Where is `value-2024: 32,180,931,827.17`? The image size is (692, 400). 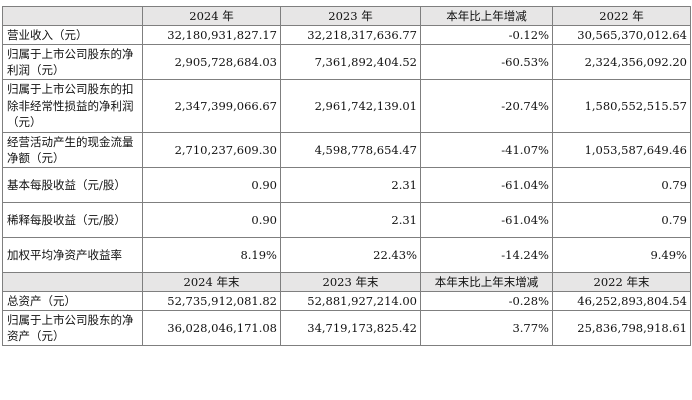
value-2024: 32,180,931,827.17 is located at coordinates (211, 35).